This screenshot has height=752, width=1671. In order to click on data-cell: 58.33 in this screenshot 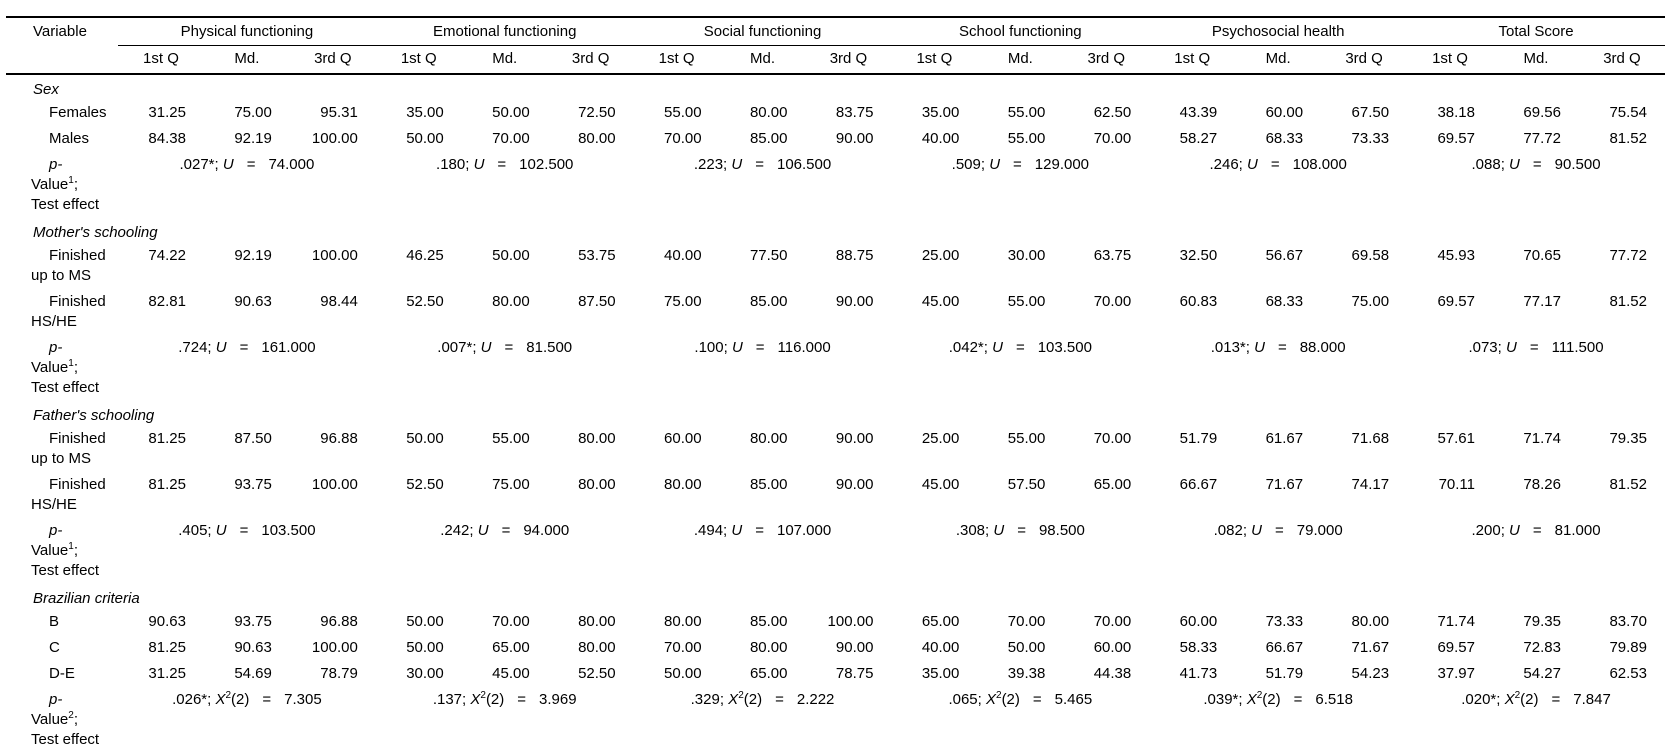, I will do `click(1198, 647)`.